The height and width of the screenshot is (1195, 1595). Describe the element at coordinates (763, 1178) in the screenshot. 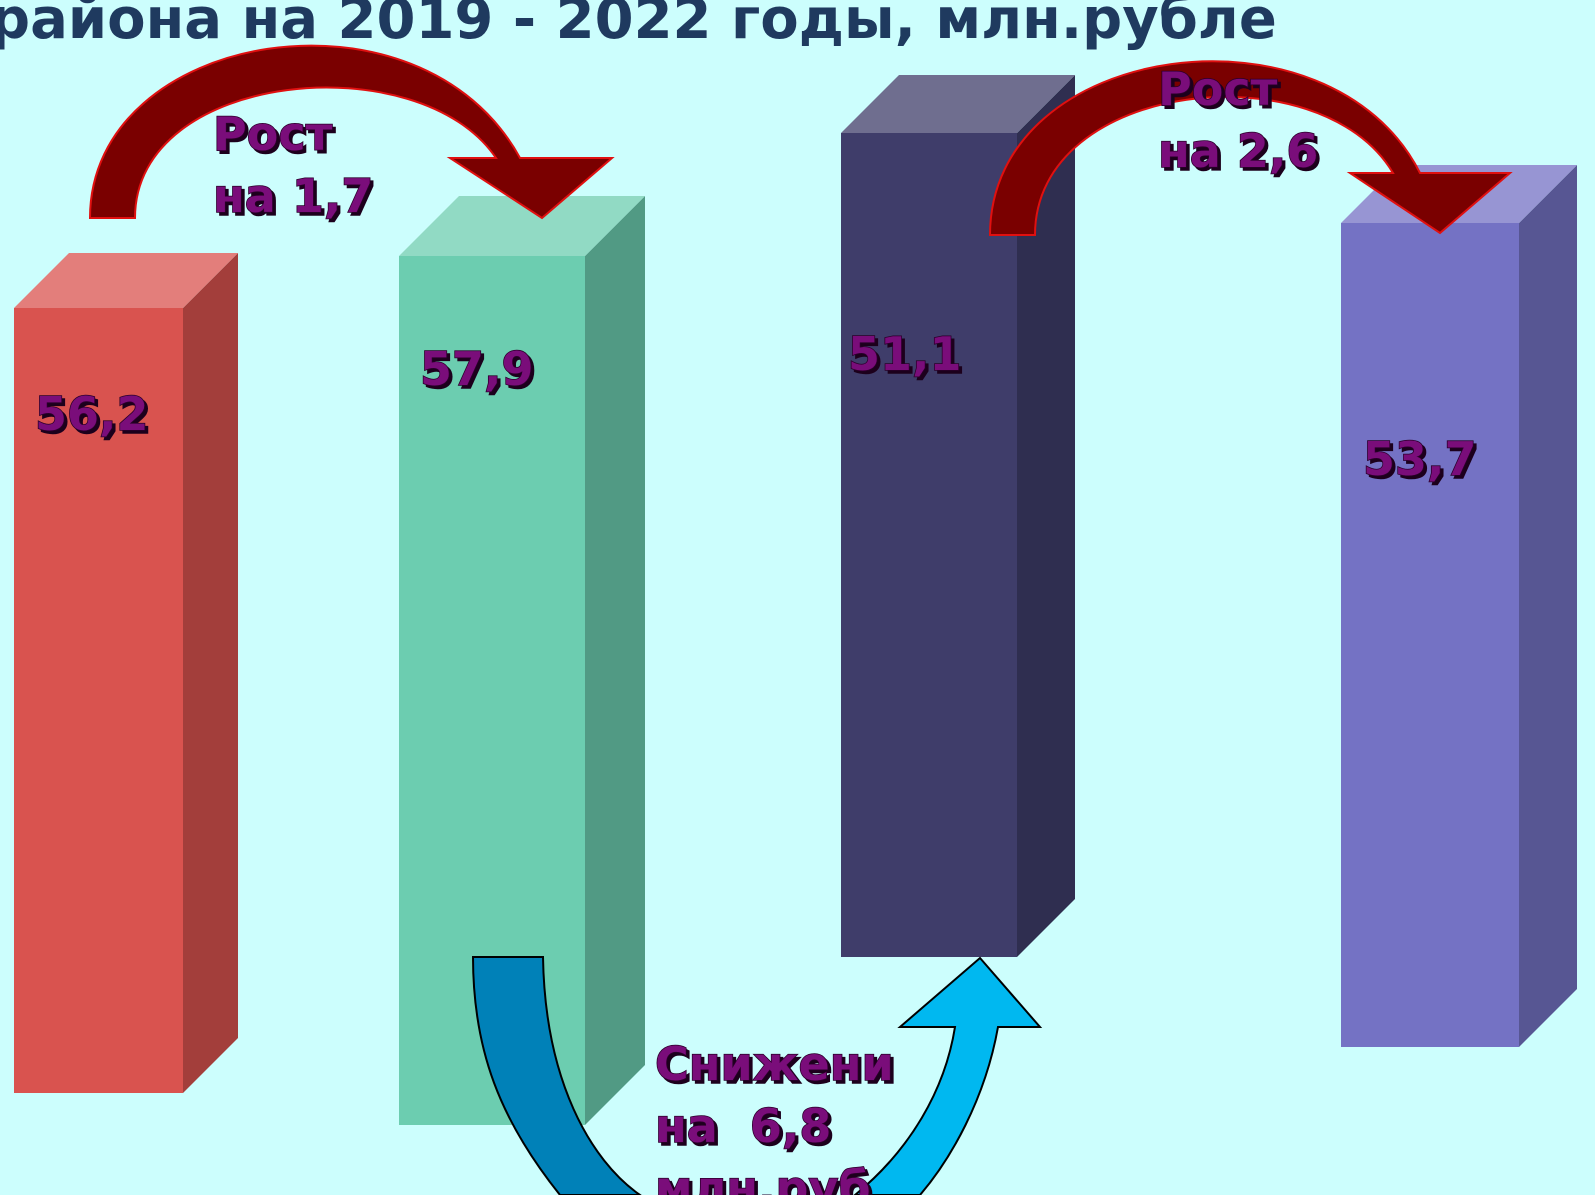

I see `annotation: млн.руб` at that location.